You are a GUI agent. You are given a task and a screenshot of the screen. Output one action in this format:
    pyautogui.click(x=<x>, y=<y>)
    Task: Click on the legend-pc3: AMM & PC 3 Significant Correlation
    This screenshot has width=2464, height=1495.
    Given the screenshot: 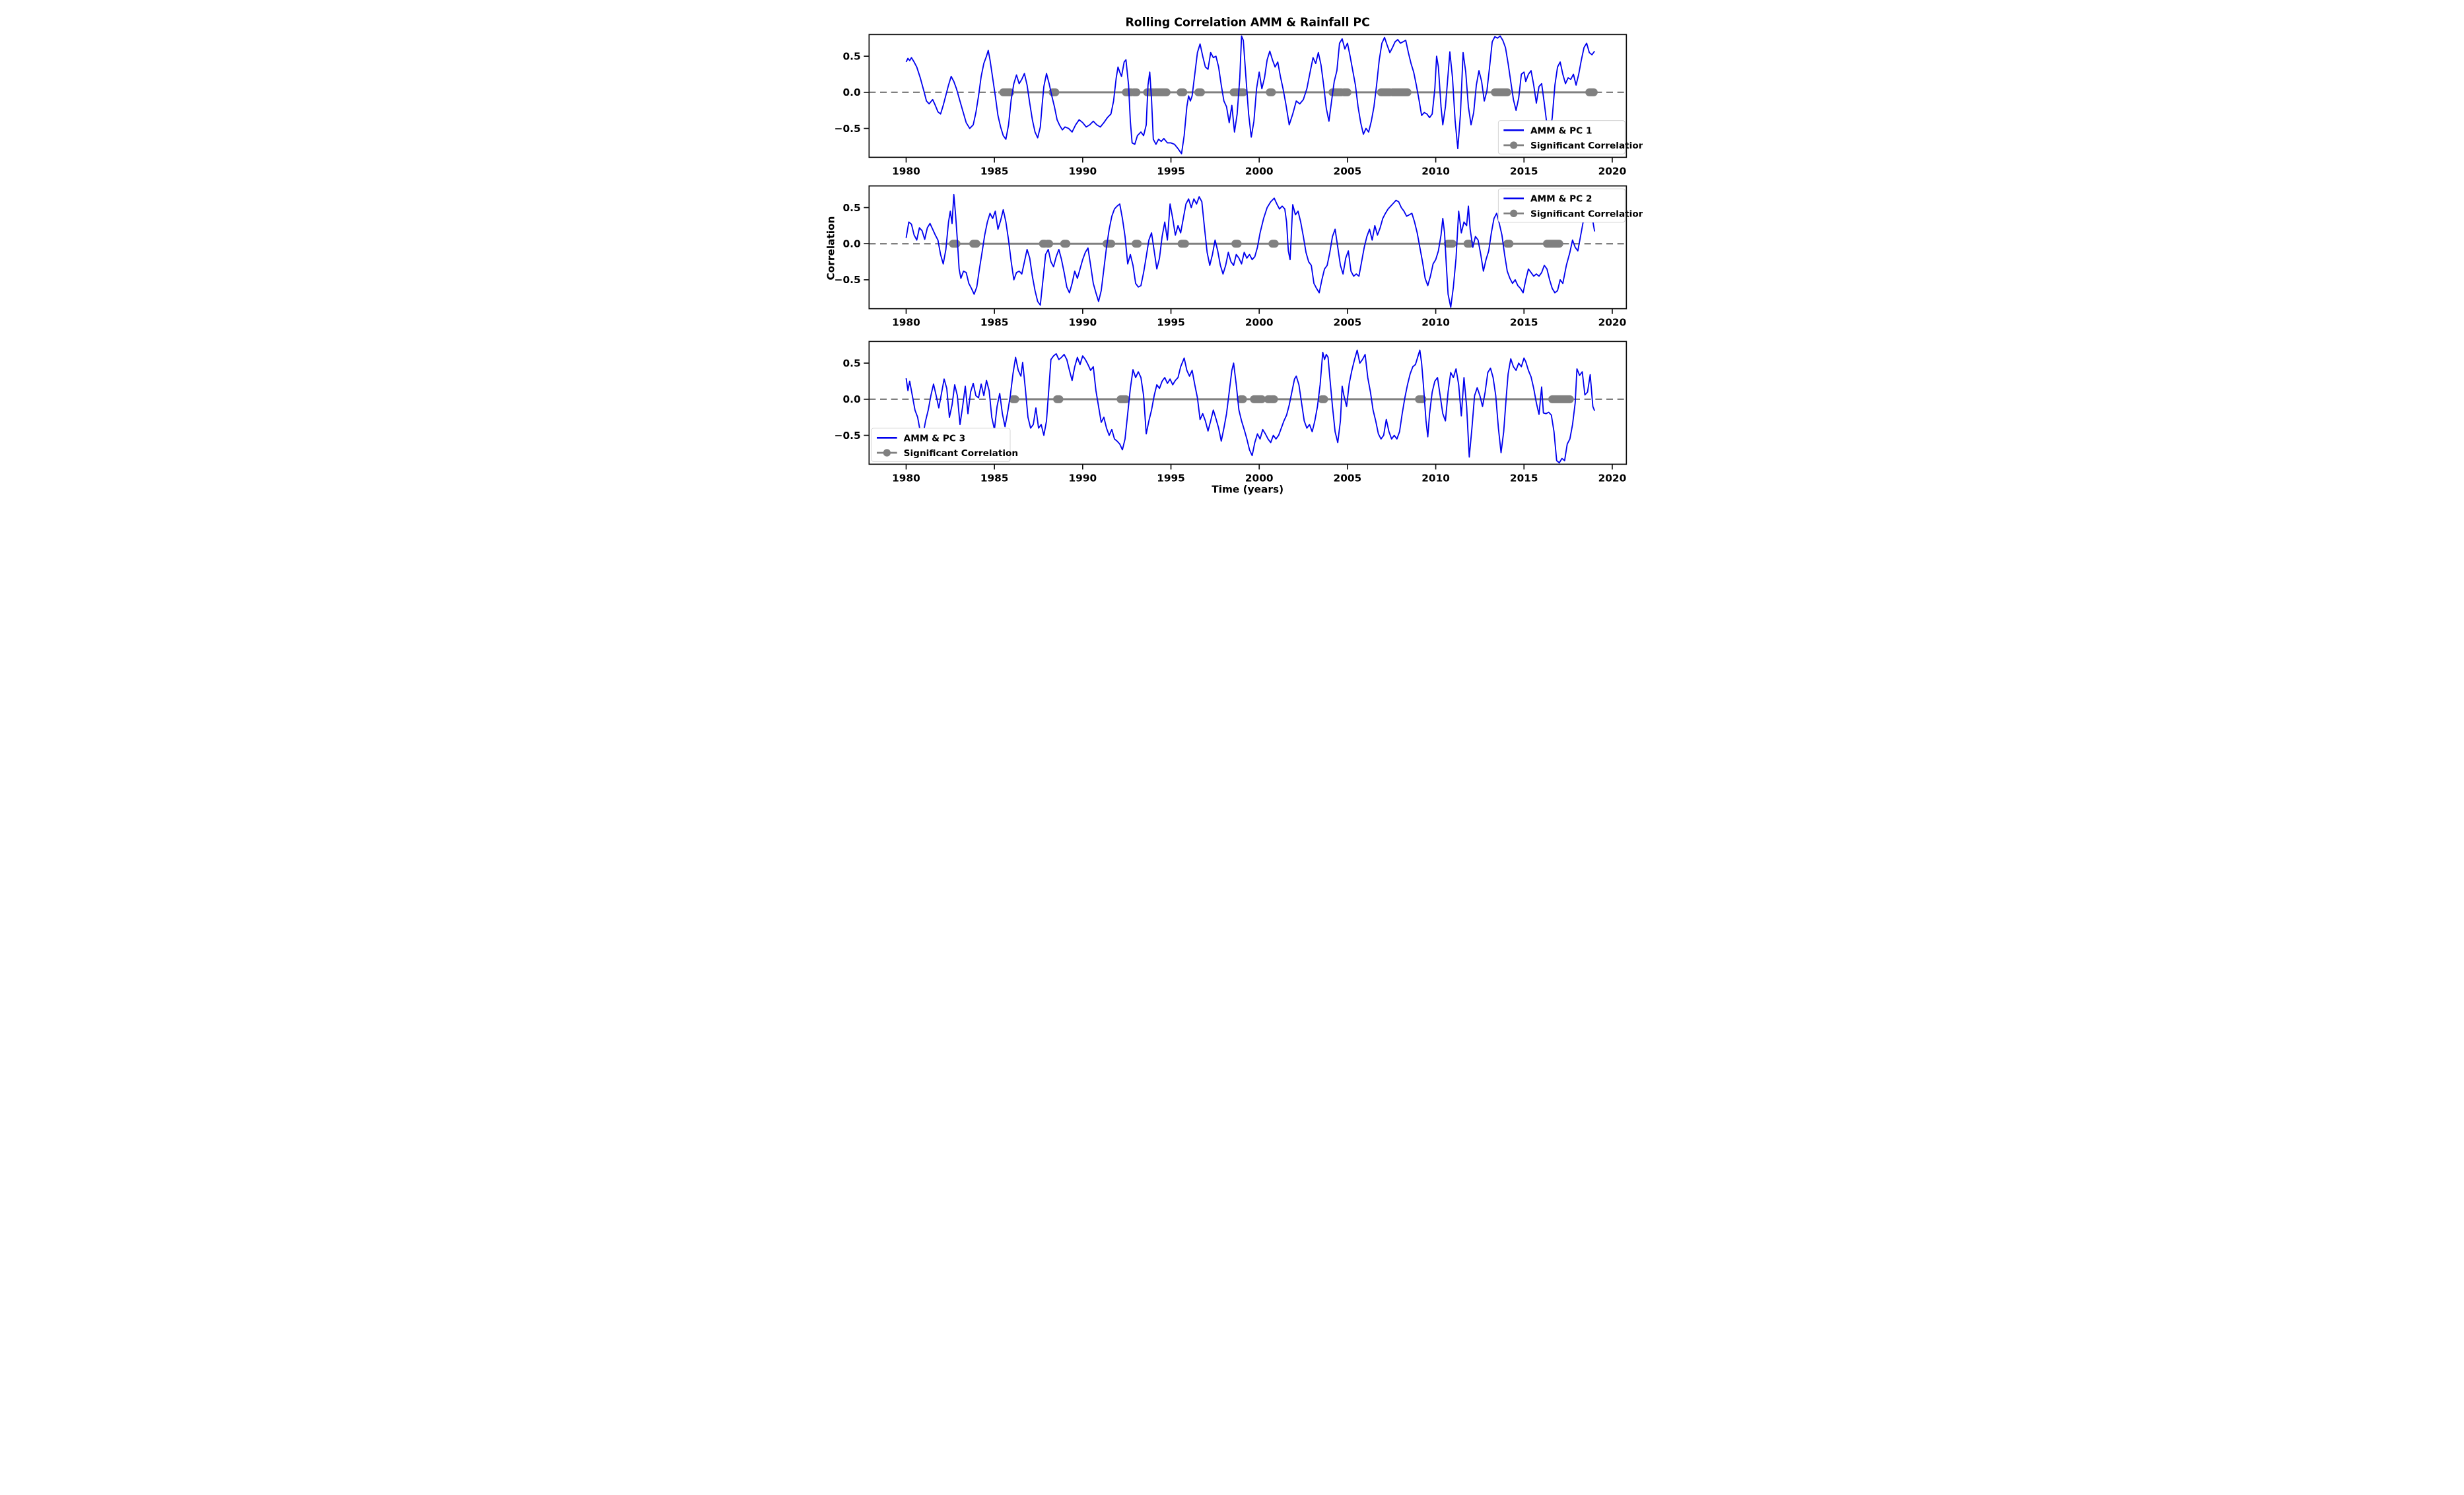 What is the action you would take?
    pyautogui.click(x=944, y=445)
    